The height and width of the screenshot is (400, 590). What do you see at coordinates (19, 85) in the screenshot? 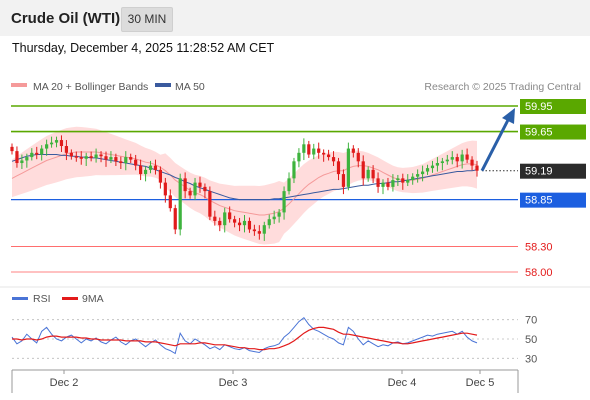
I see `ma20-legend-swatch` at bounding box center [19, 85].